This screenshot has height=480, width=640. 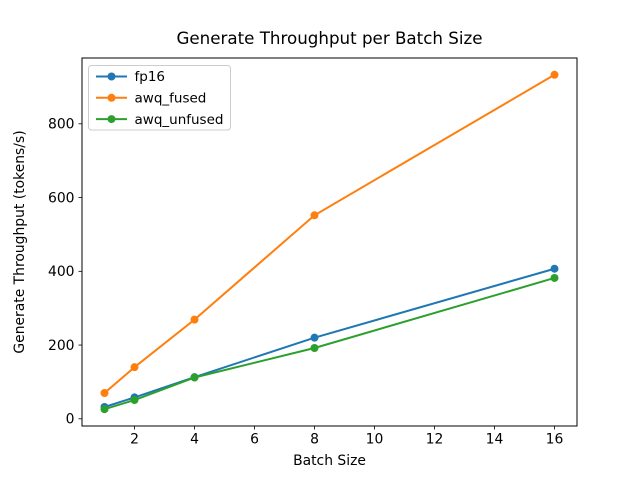 I want to click on legend-marker-awq_fused, so click(x=111, y=97).